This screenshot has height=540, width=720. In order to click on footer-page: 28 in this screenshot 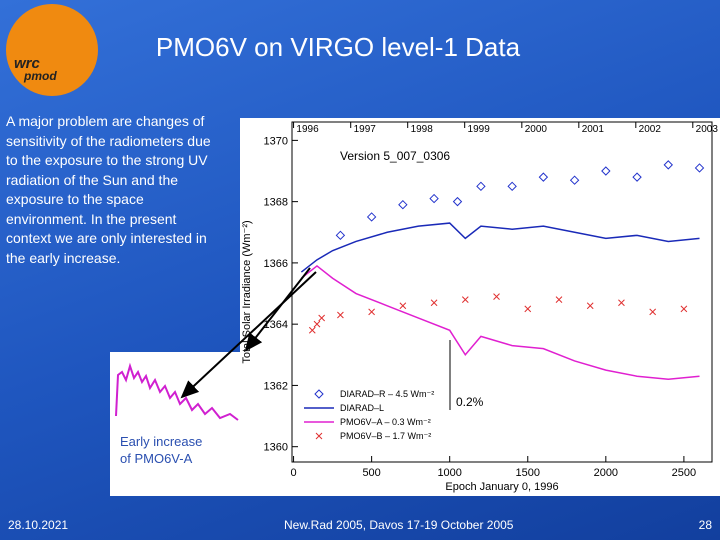, I will do `click(705, 525)`.